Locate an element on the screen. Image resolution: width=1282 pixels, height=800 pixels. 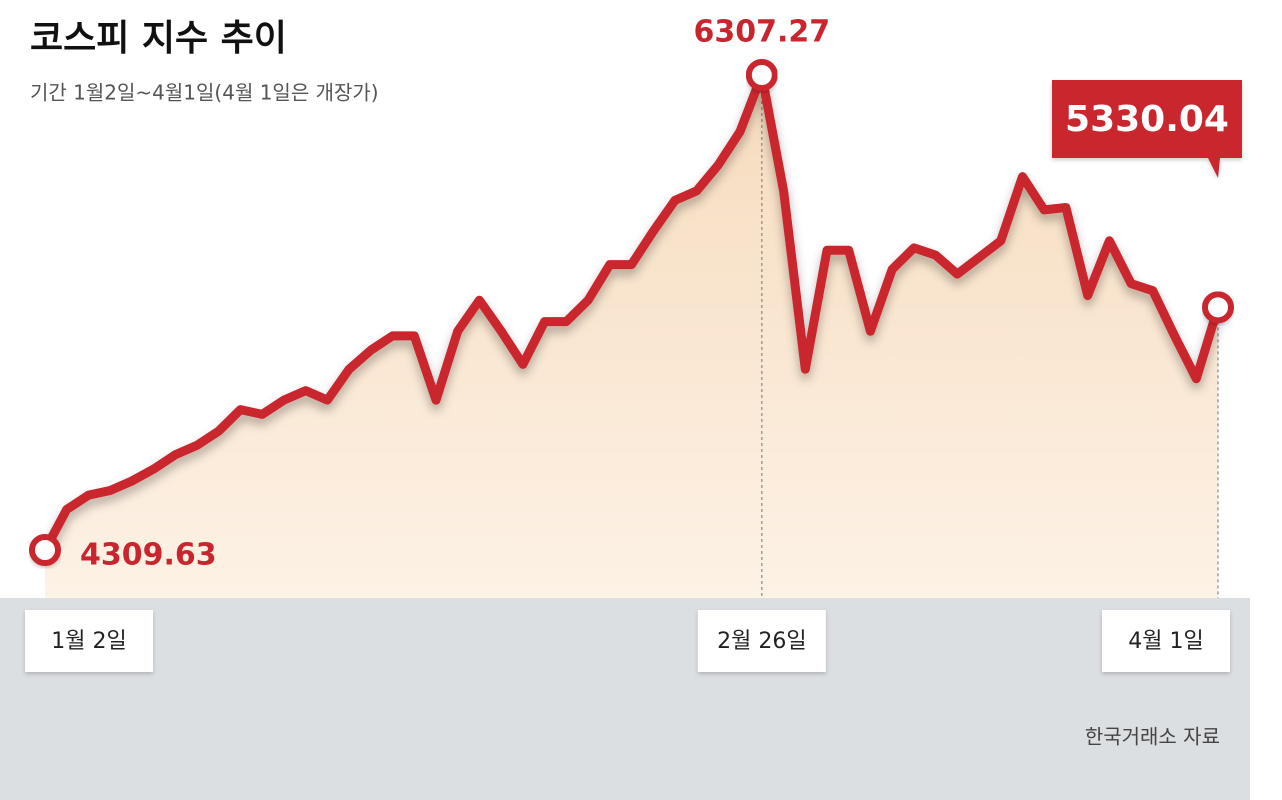
x-tick-label: 1월 2일 is located at coordinates (88, 641).